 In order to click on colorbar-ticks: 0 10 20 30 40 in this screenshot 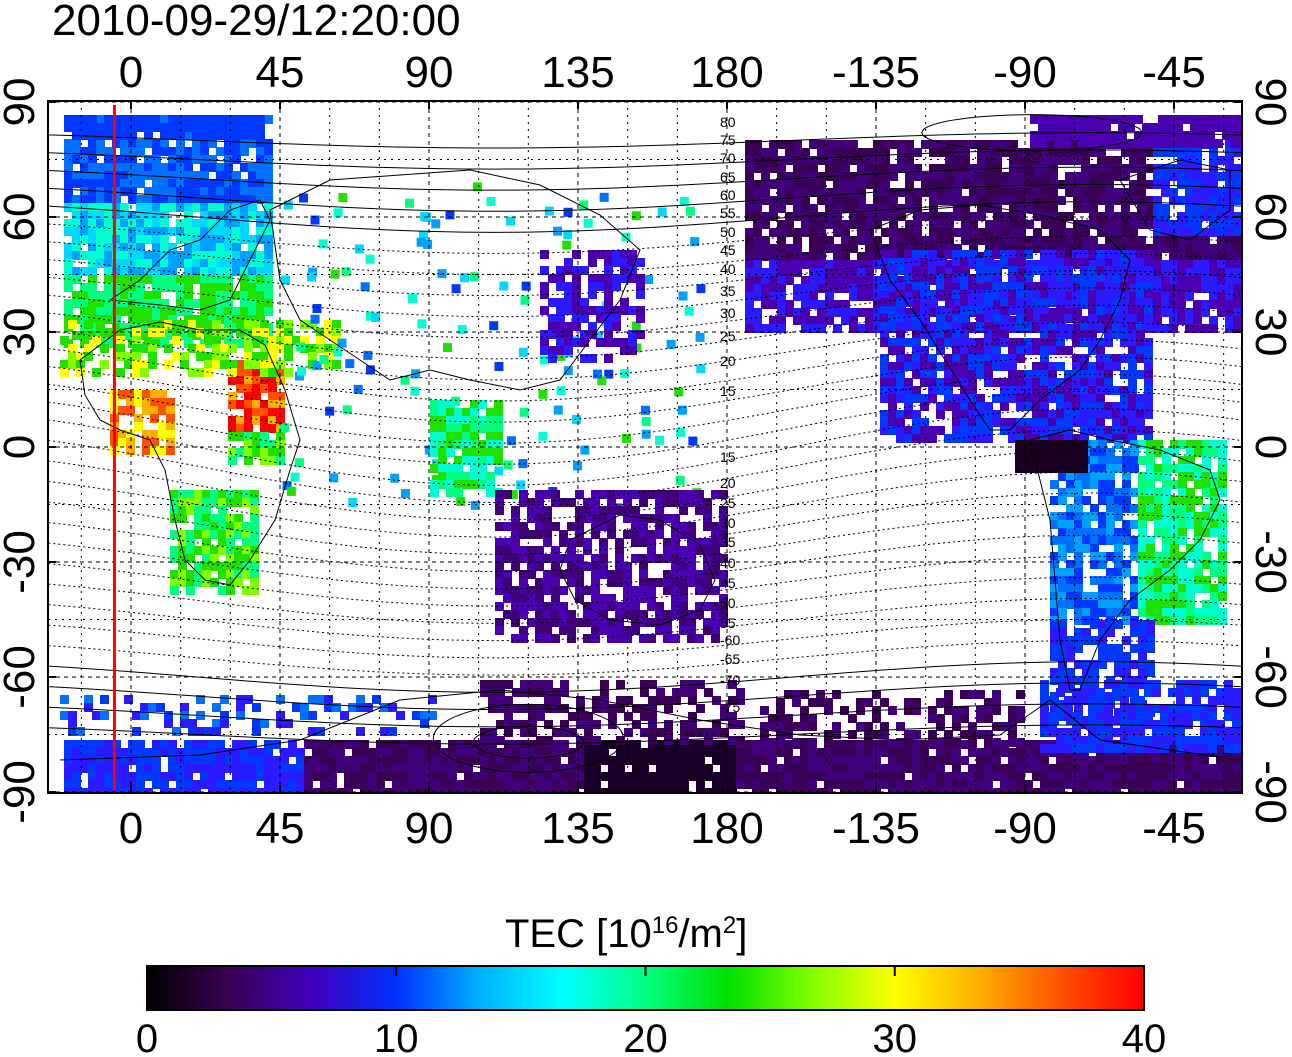, I will do `click(651, 1011)`.